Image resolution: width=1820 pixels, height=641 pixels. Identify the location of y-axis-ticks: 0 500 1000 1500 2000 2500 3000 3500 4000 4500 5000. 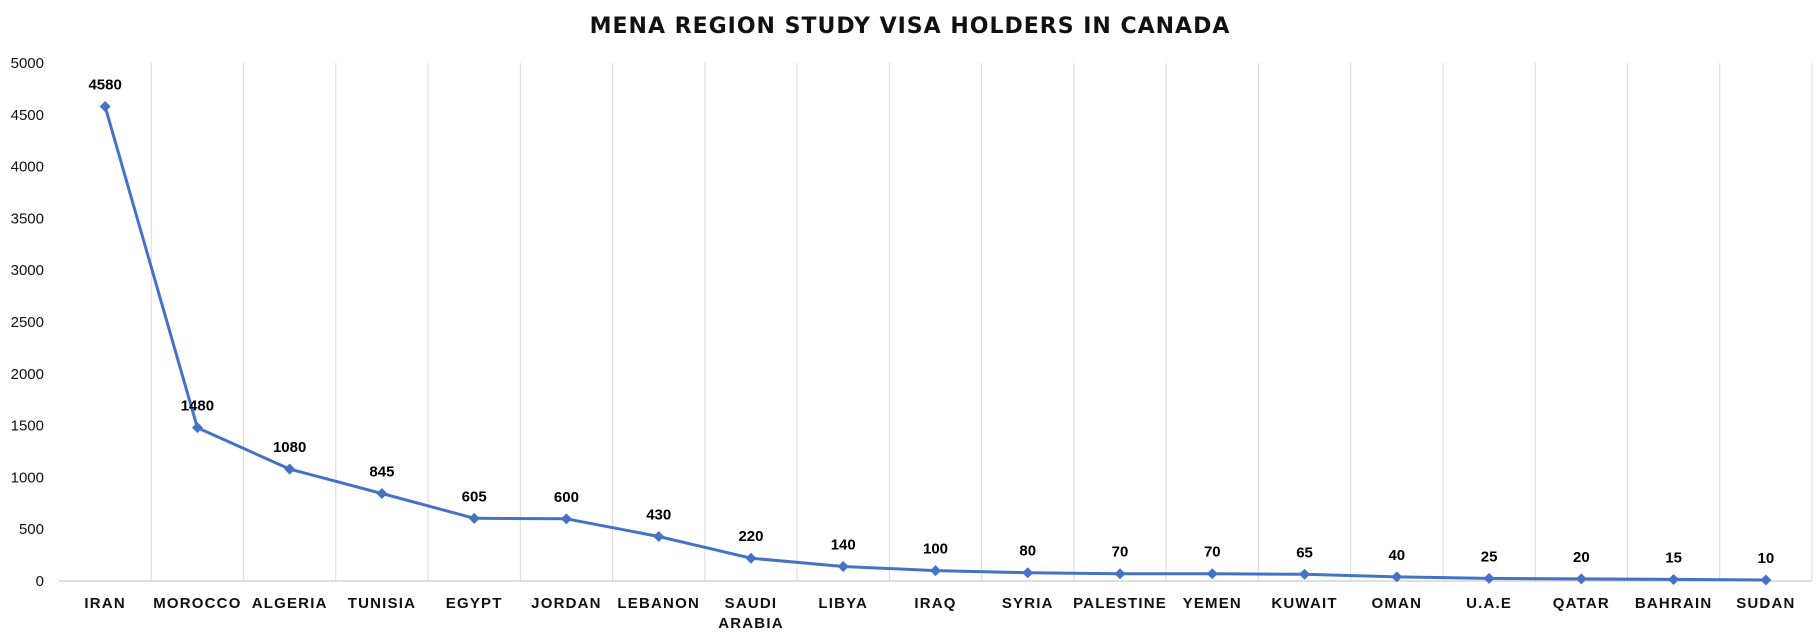
(27, 322).